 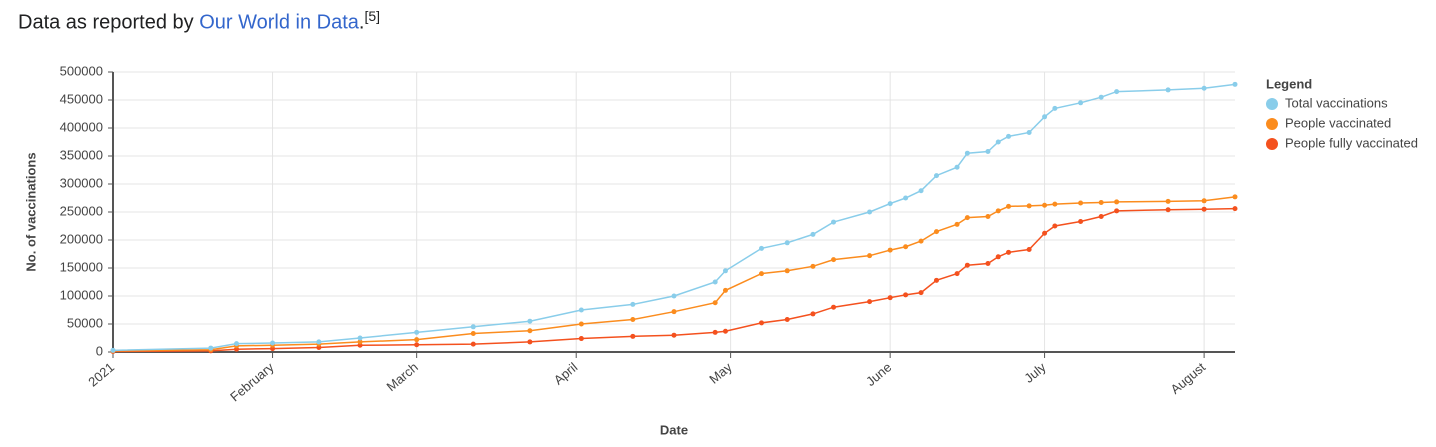 What do you see at coordinates (1188, 378) in the screenshot?
I see `x-tick-label: August` at bounding box center [1188, 378].